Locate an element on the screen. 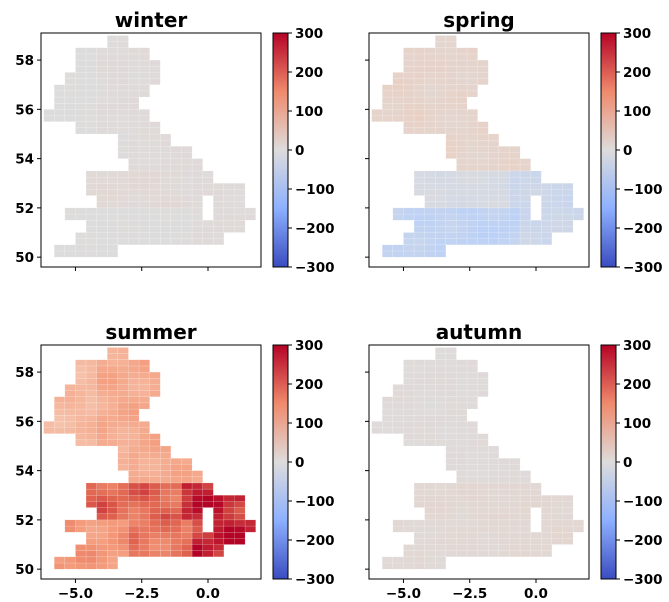 The width and height of the screenshot is (669, 602). x-tick-label: −5.0 is located at coordinates (403, 594).